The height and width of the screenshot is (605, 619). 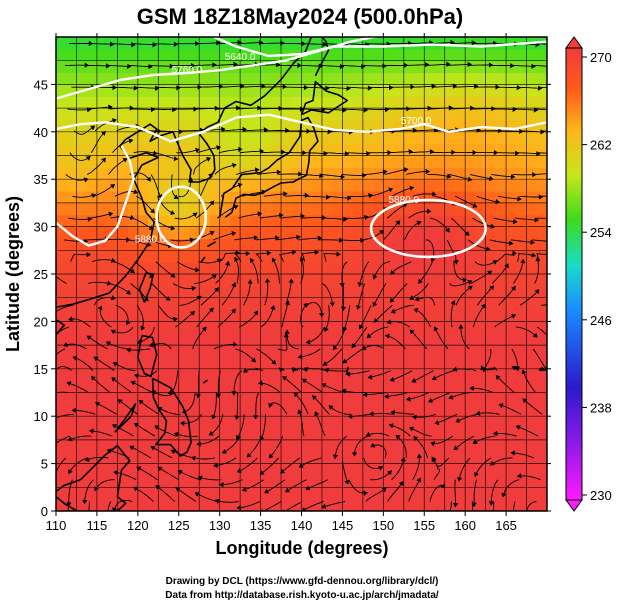 I want to click on x-tick-label: 110, so click(x=56, y=525).